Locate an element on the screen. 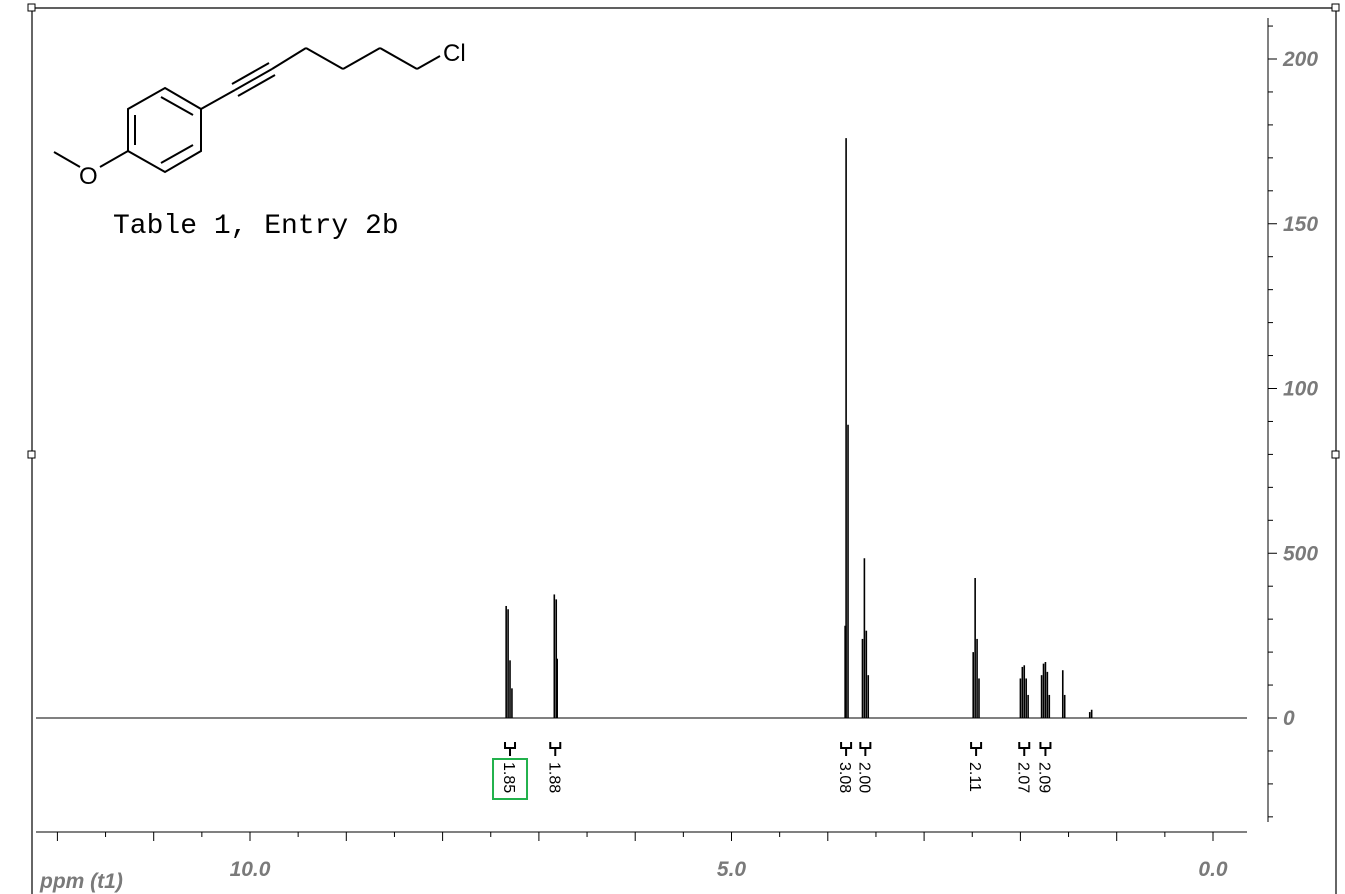  x-axis: 10.0 5.0 0.0 is located at coordinates (641, 856).